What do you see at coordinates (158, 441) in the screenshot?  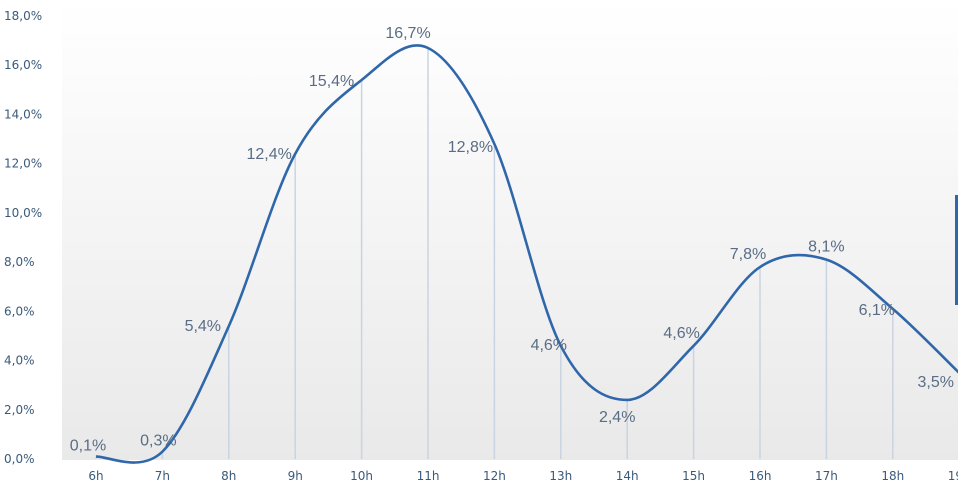 I see `data-label: 0,3%` at bounding box center [158, 441].